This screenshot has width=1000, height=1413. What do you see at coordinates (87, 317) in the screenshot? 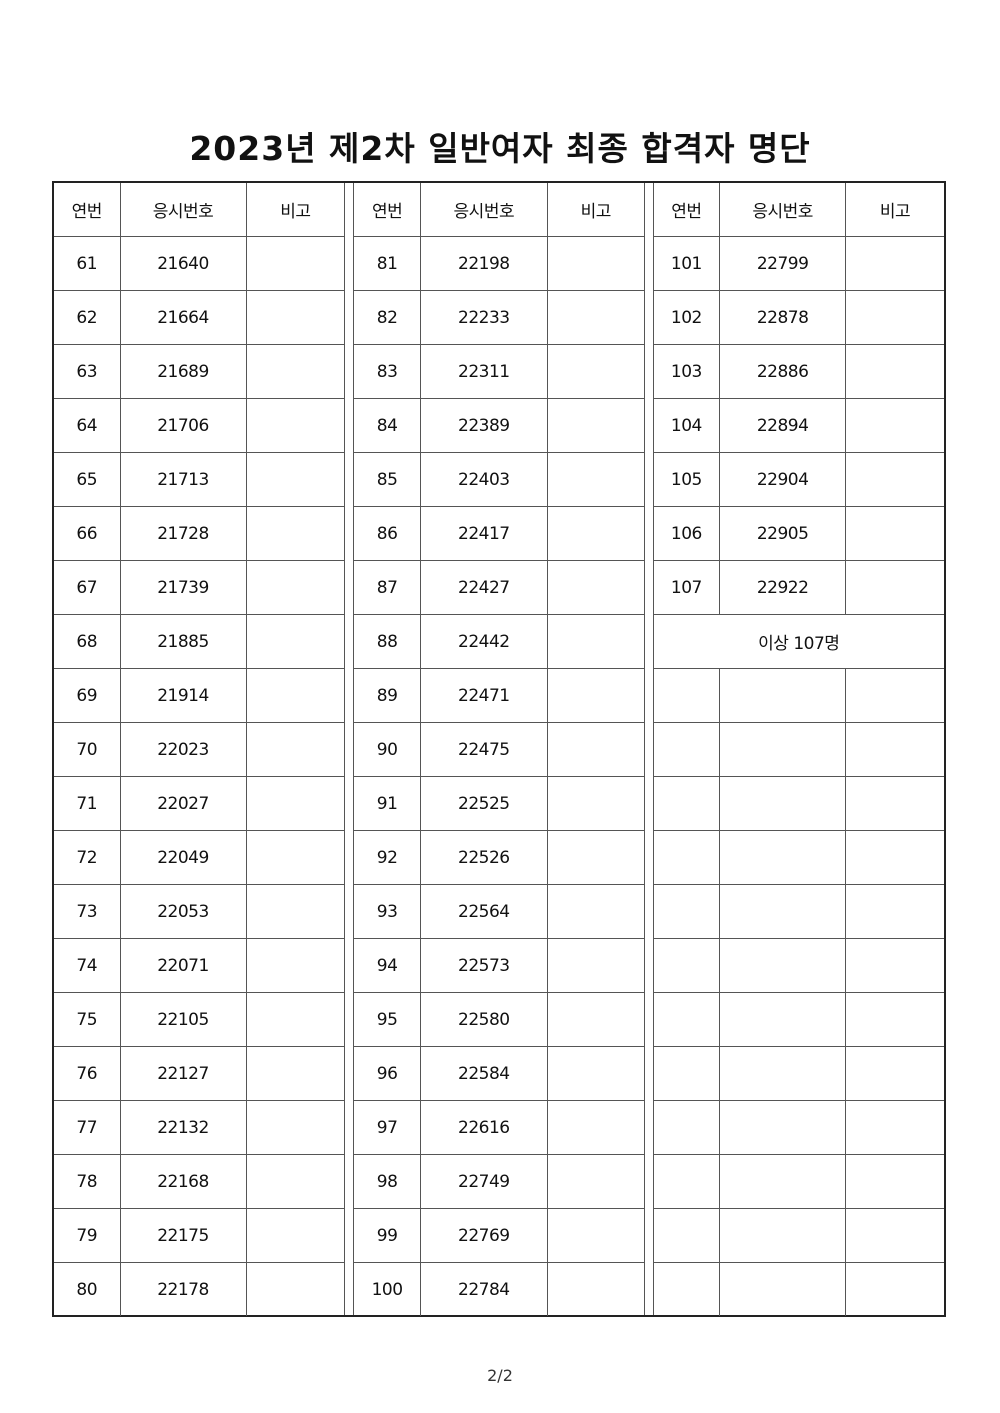
I see `serial-cell: 62` at bounding box center [87, 317].